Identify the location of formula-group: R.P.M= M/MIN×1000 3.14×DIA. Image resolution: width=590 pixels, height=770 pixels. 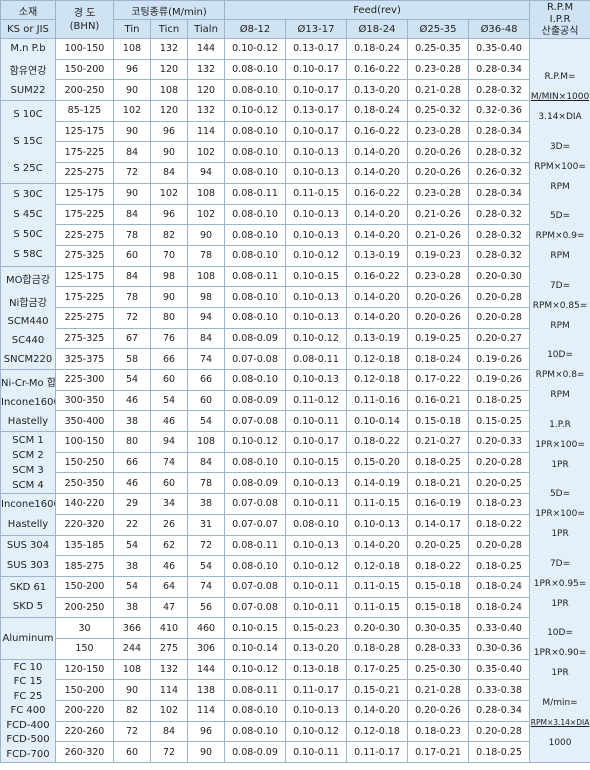
(560, 97).